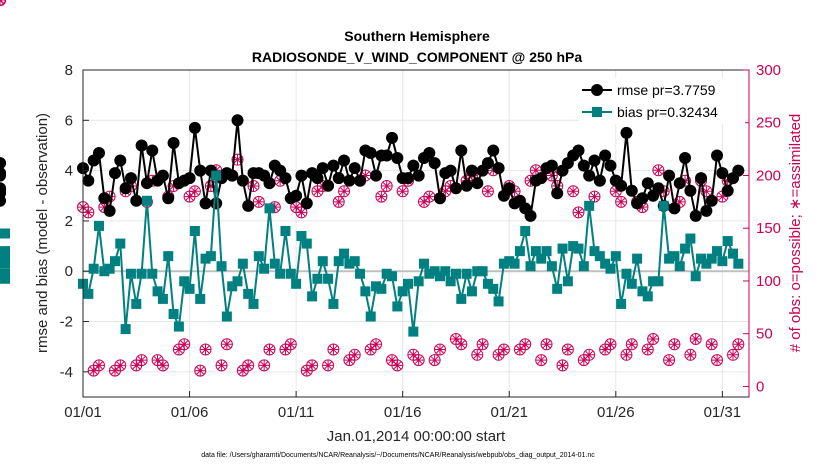 Image resolution: width=830 pixels, height=470 pixels. Describe the element at coordinates (723, 412) in the screenshot. I see `x-tick-label: 01/31` at that location.